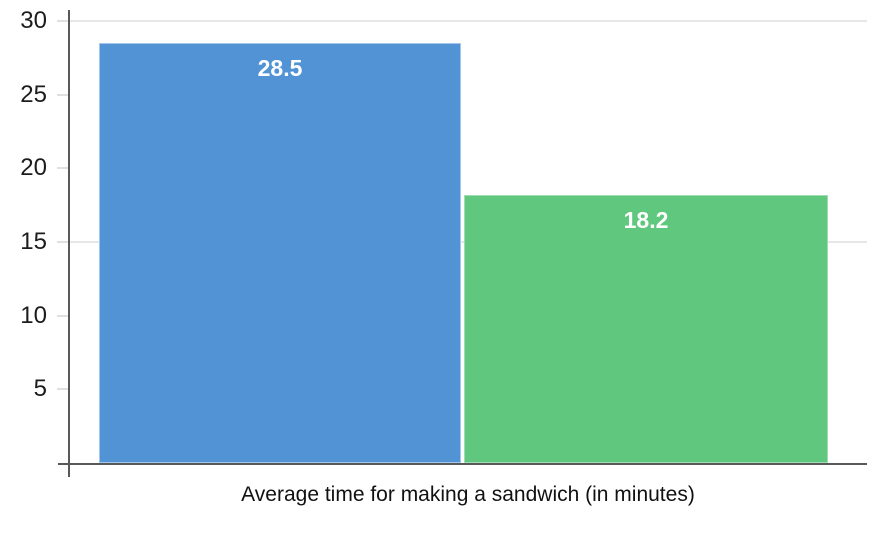 Image resolution: width=882 pixels, height=538 pixels. What do you see at coordinates (33, 20) in the screenshot?
I see `y-axis-label-30: 30` at bounding box center [33, 20].